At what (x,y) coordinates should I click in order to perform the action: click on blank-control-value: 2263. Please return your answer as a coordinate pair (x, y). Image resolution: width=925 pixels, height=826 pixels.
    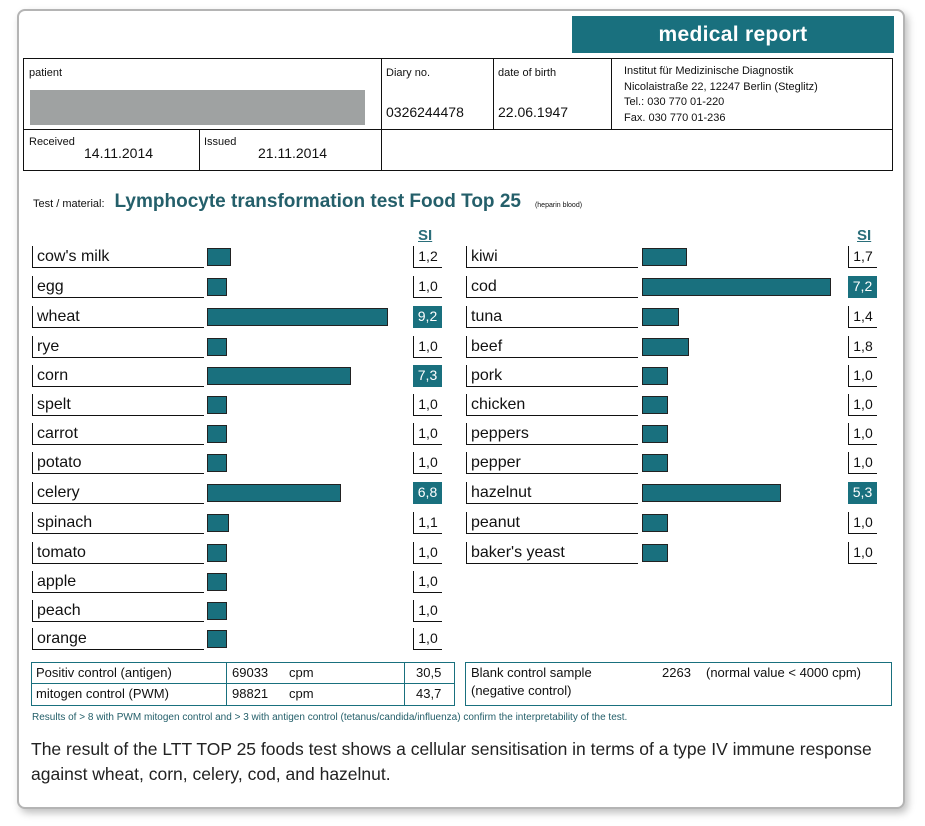
    Looking at the image, I should click on (676, 672).